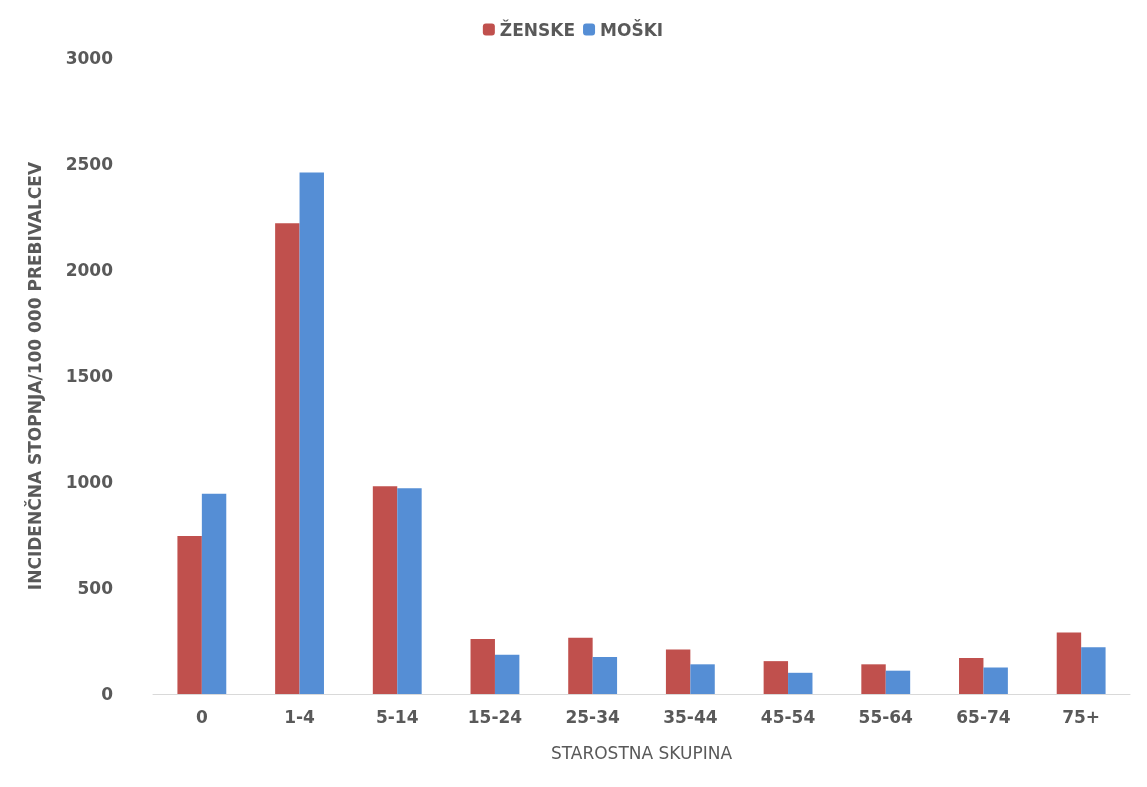 Image resolution: width=1147 pixels, height=787 pixels. What do you see at coordinates (300, 716) in the screenshot?
I see `x-tick-label: 1-4` at bounding box center [300, 716].